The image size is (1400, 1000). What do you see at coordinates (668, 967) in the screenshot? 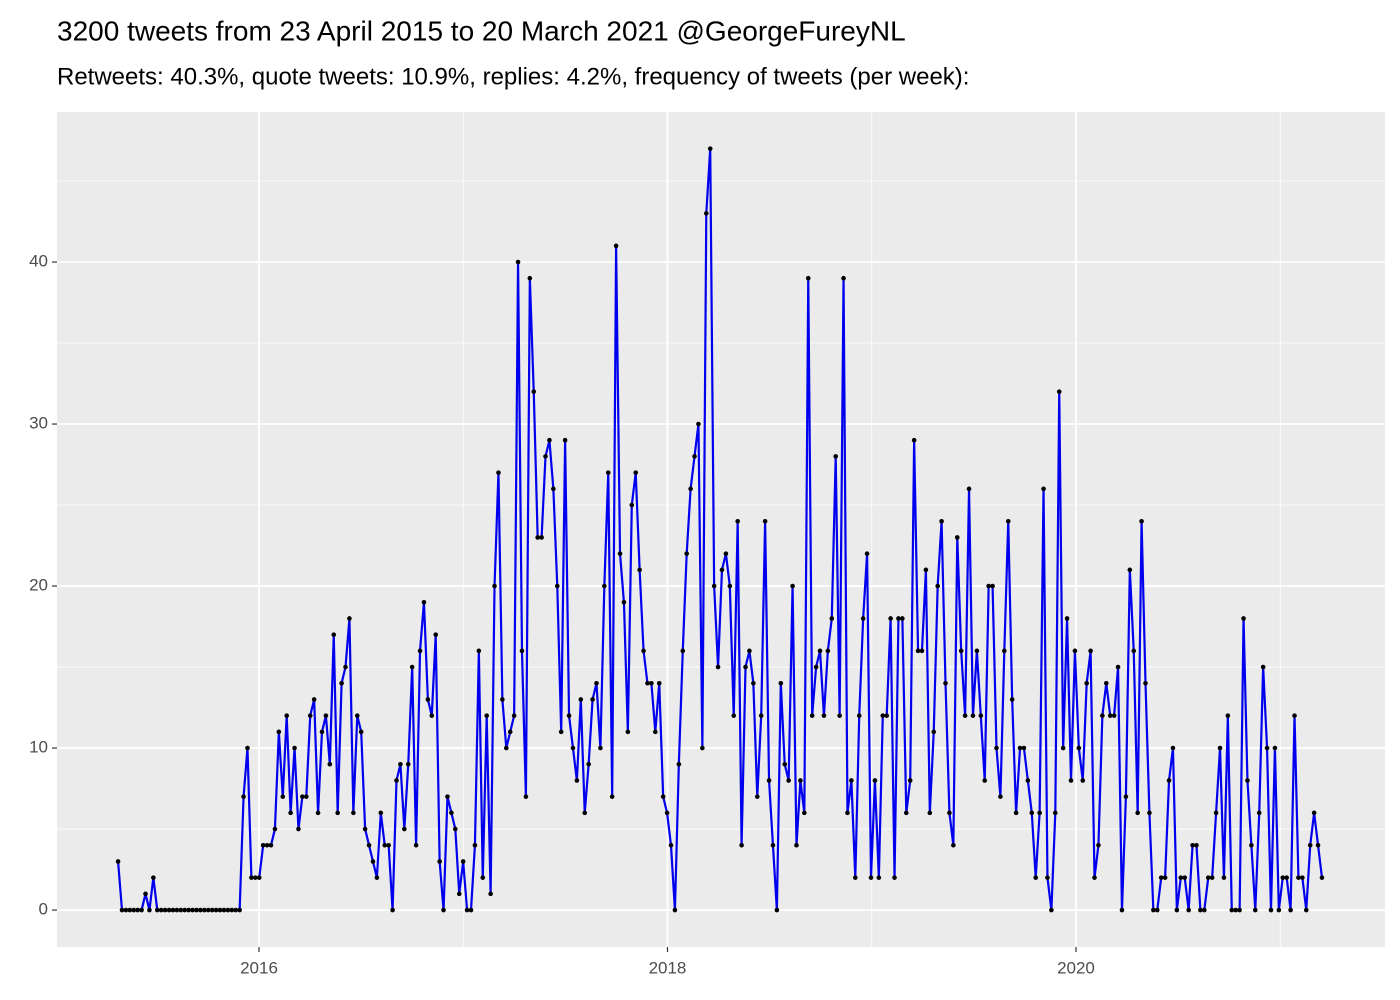
I see `x-tick-label: 2018` at bounding box center [668, 967].